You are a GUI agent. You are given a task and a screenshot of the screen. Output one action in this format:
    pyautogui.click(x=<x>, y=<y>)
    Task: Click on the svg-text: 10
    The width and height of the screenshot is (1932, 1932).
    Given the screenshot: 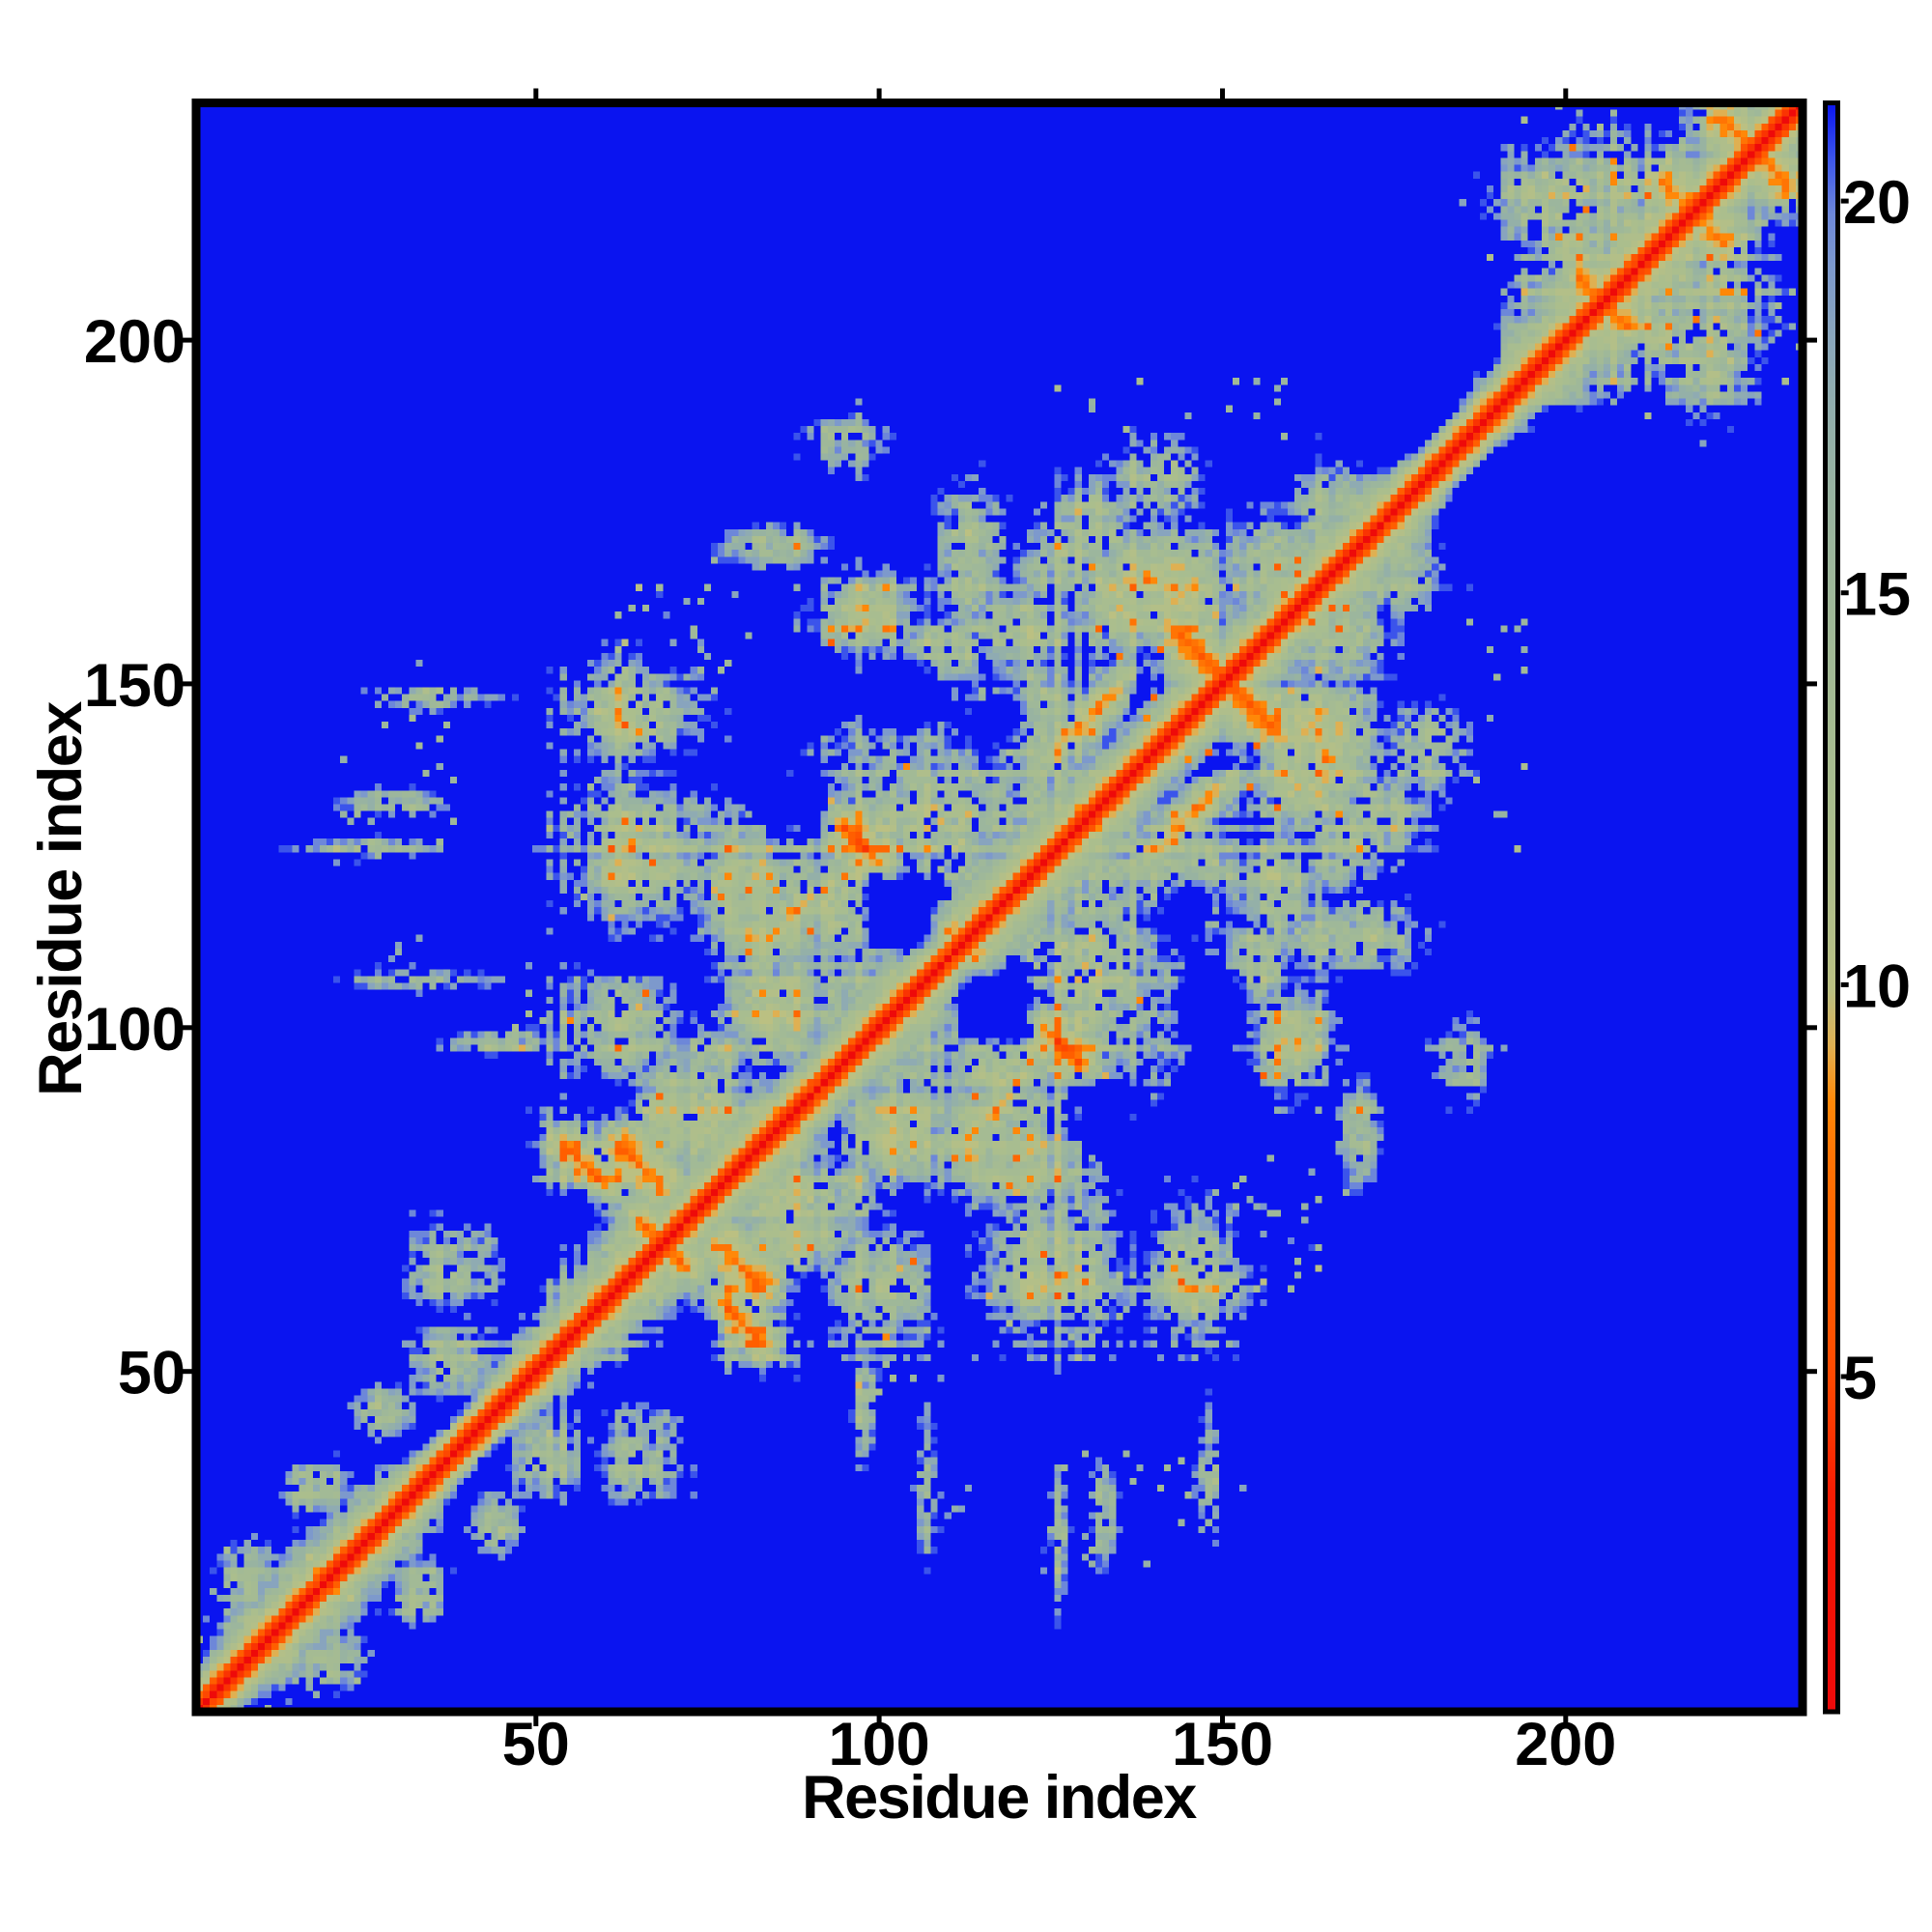 What is the action you would take?
    pyautogui.click(x=1877, y=986)
    